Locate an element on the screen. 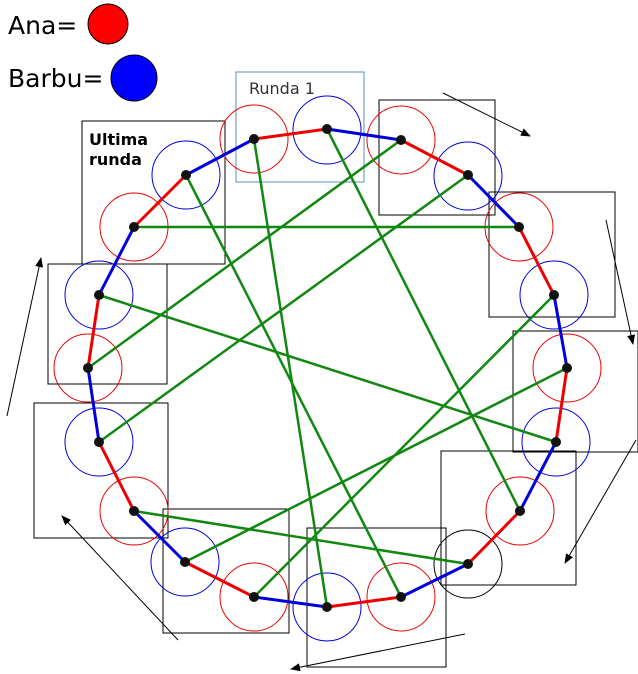  last-round-label-line1: Ultima is located at coordinates (118, 139).